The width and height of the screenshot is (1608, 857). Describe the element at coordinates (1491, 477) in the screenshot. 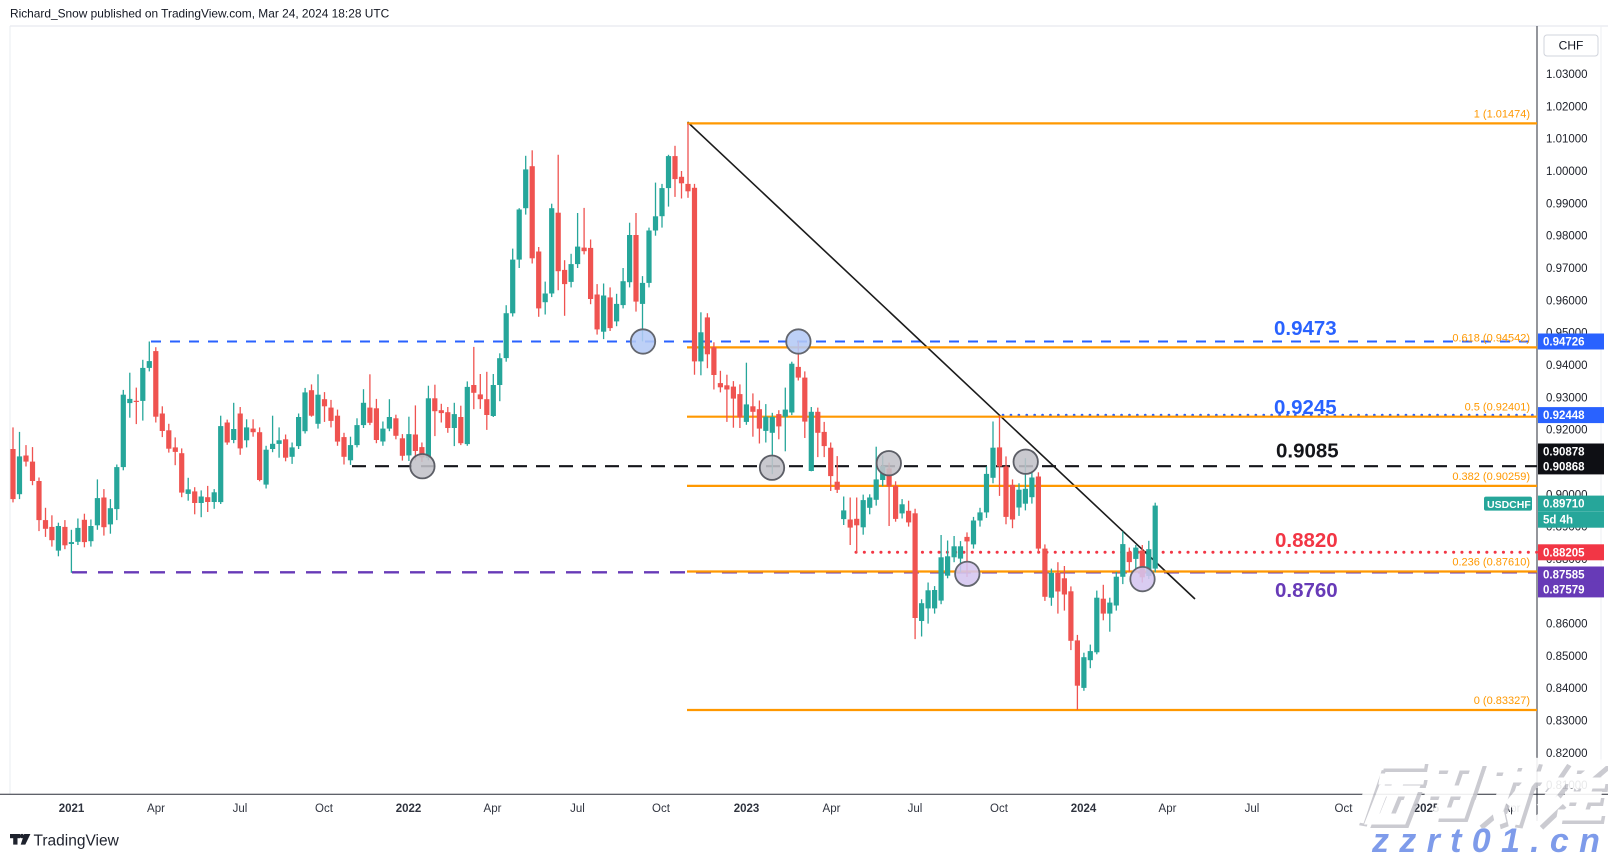

I see `svg-text: 0.382 (0.90259)` at that location.